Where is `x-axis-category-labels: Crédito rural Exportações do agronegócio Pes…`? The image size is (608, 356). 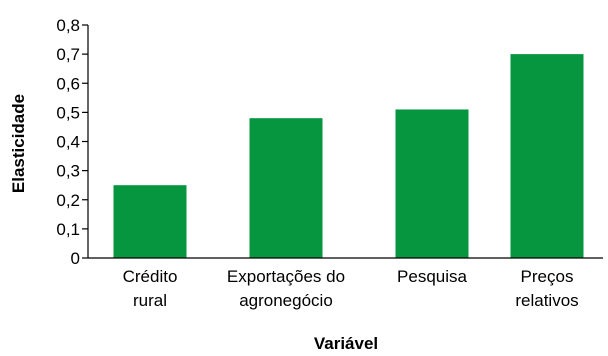
x-axis-category-labels: Crédito rural Exportações do agronegócio Pes… is located at coordinates (351, 288).